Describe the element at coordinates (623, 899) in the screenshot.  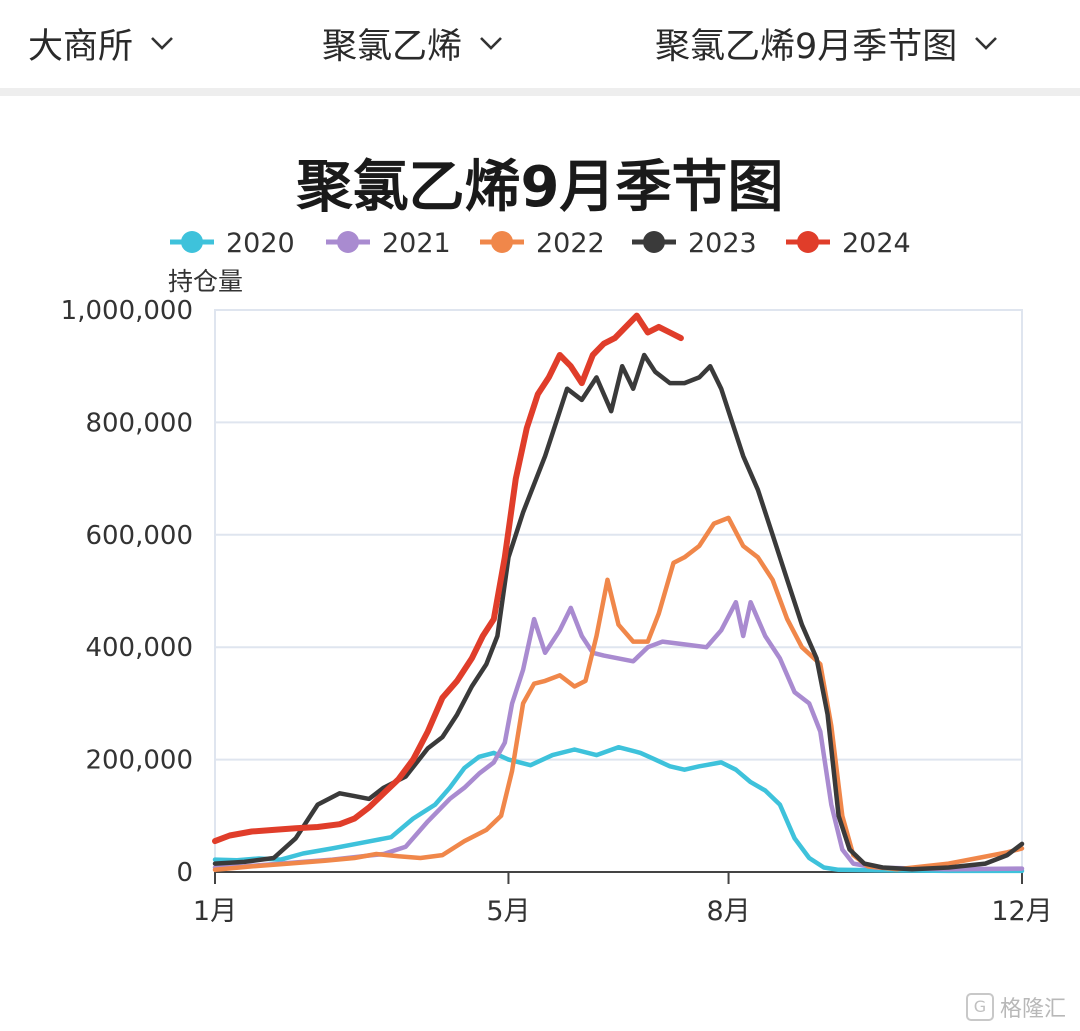
I see `x-axis-ticks: 1月 5月 8月 12月` at that location.